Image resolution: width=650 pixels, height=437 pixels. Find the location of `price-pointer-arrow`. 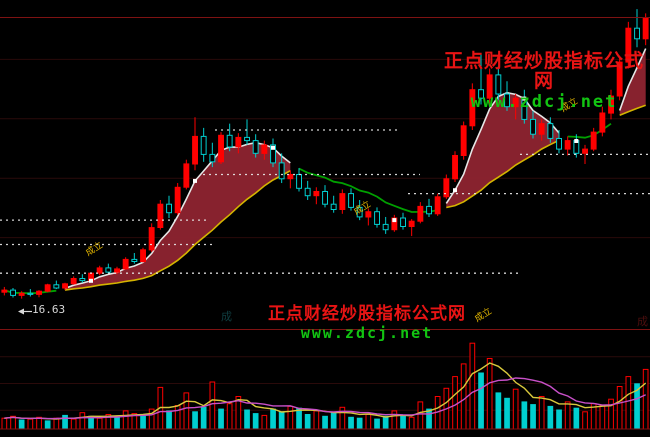

price-pointer-arrow is located at coordinates (25, 311).